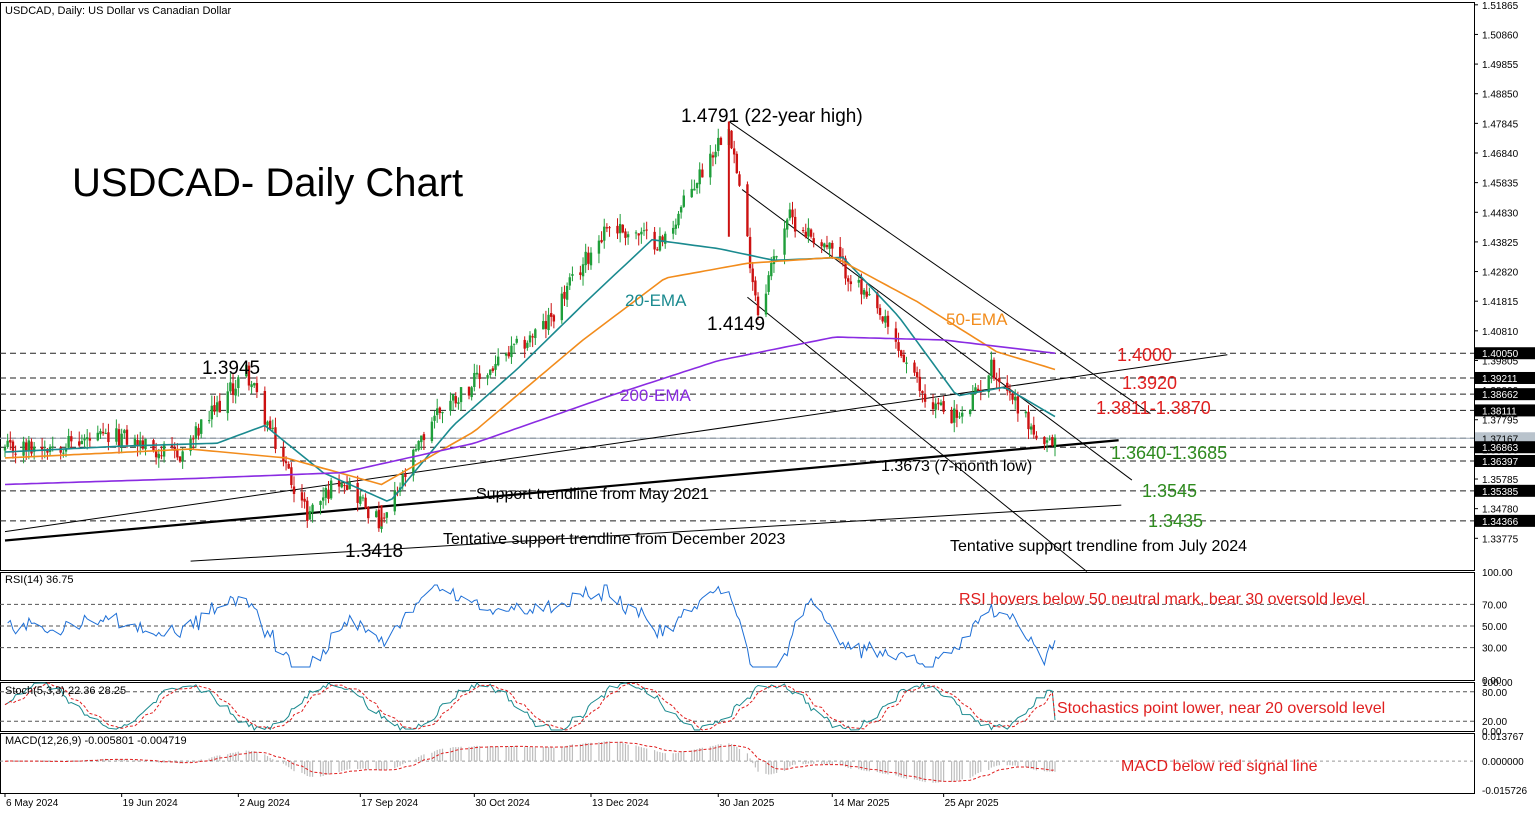 This screenshot has width=1536, height=817. Describe the element at coordinates (737, 763) in the screenshot. I see `macd-panel-frame` at that location.